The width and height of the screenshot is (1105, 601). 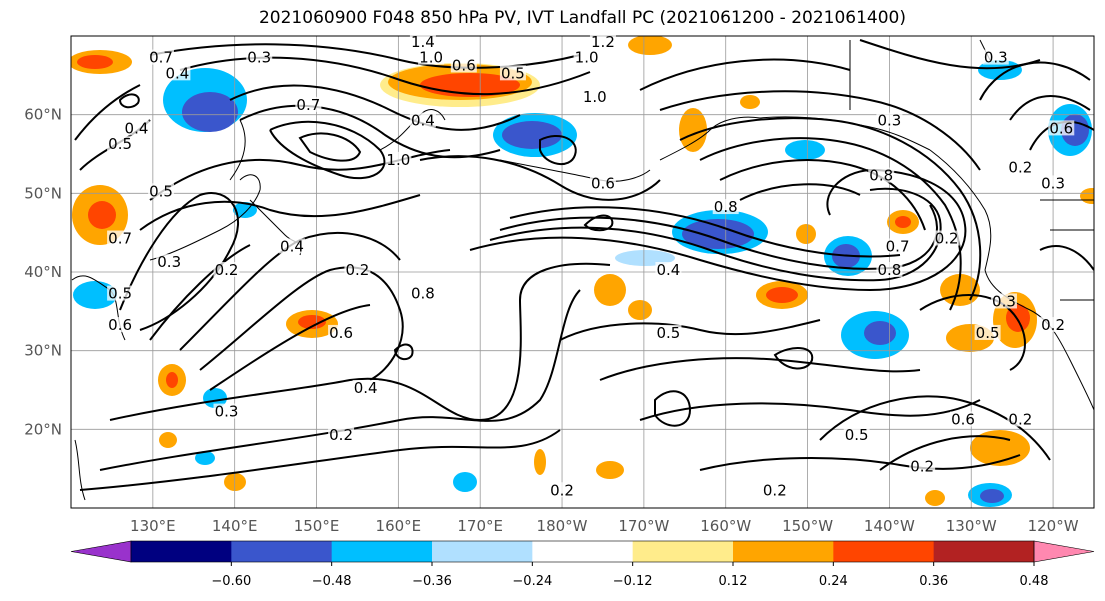 What do you see at coordinates (582, 551) in the screenshot?
I see `colorbar-outline` at bounding box center [582, 551].